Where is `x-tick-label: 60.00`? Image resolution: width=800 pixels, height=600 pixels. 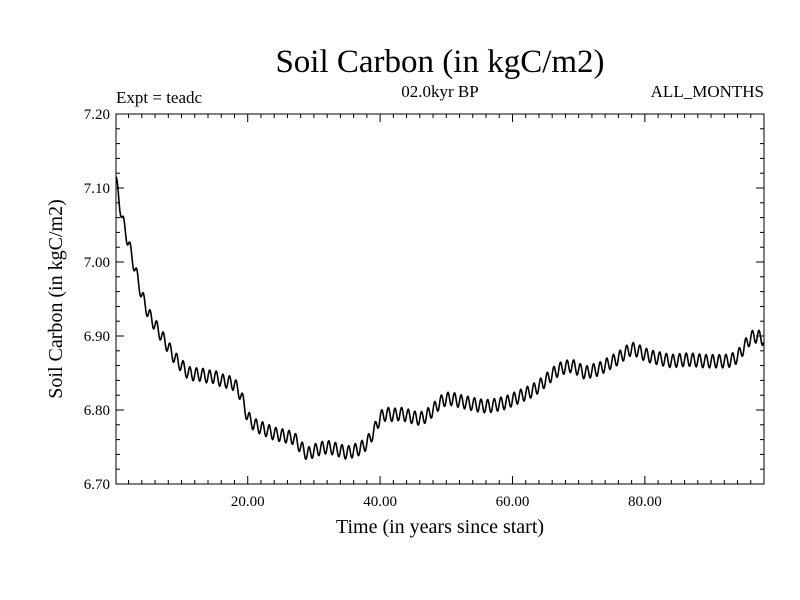
x-tick-label: 60.00 is located at coordinates (513, 502).